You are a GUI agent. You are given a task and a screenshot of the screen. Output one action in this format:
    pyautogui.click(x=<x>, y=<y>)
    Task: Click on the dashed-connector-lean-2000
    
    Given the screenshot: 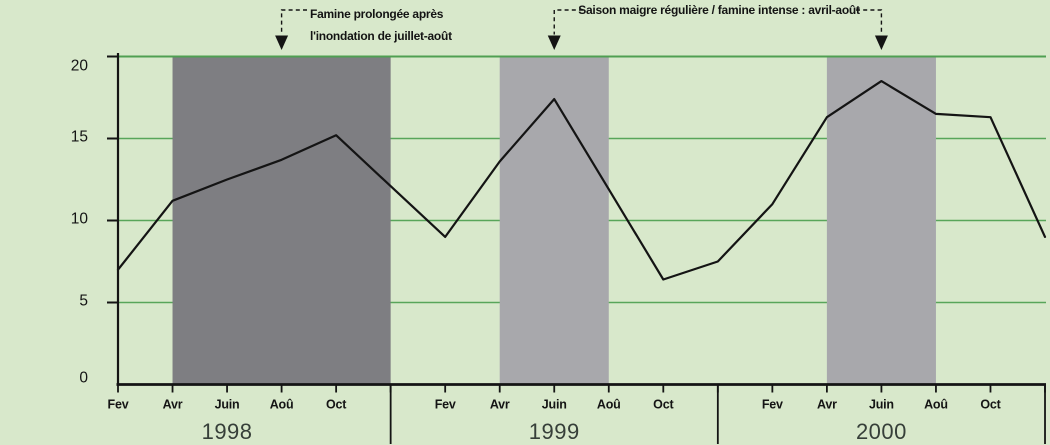 What is the action you would take?
    pyautogui.click(x=869, y=22)
    